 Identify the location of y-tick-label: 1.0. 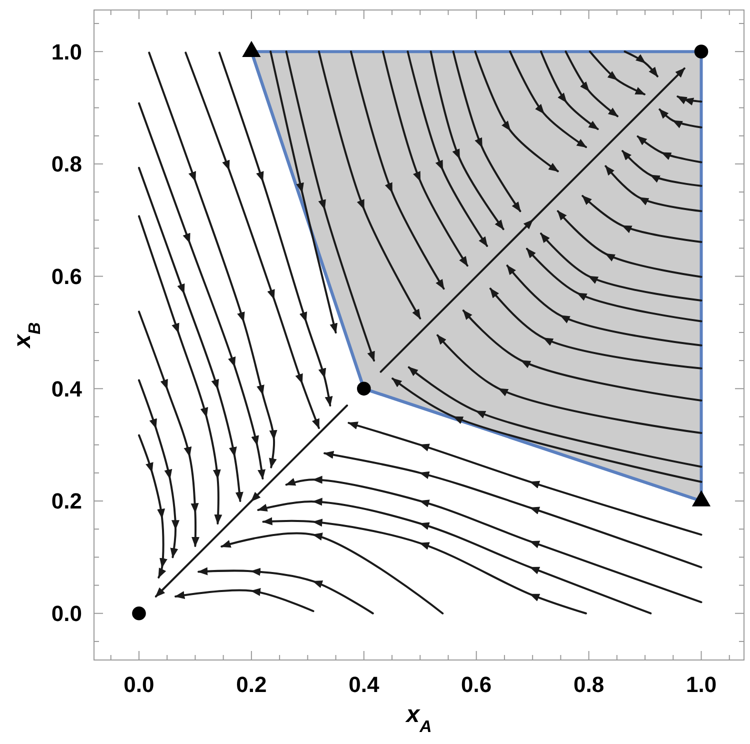
(66, 51).